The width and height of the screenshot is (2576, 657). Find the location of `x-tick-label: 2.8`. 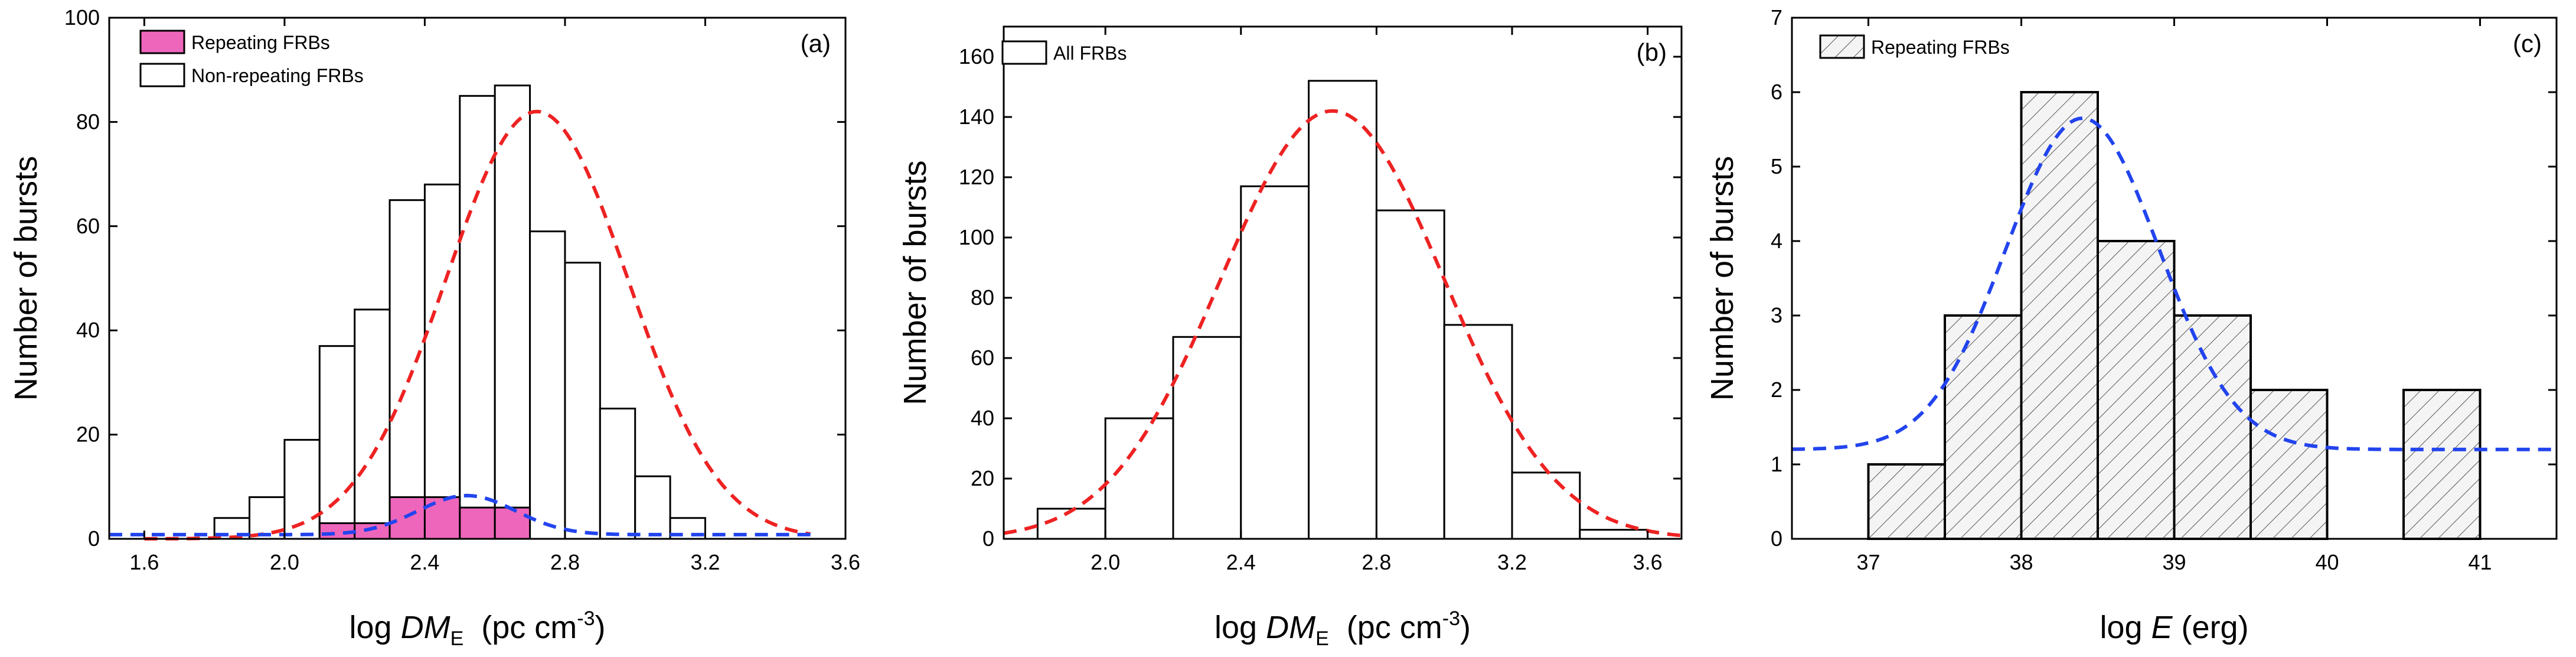

x-tick-label: 2.8 is located at coordinates (565, 562).